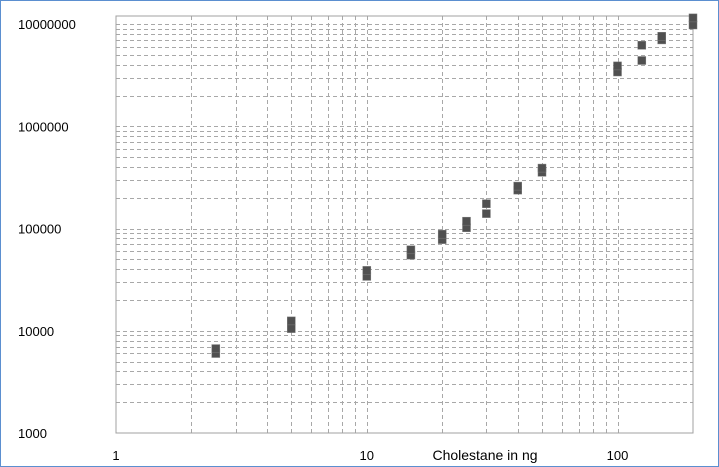 This screenshot has height=467, width=719. Describe the element at coordinates (32, 433) in the screenshot. I see `y-tick-label: 1000` at that location.